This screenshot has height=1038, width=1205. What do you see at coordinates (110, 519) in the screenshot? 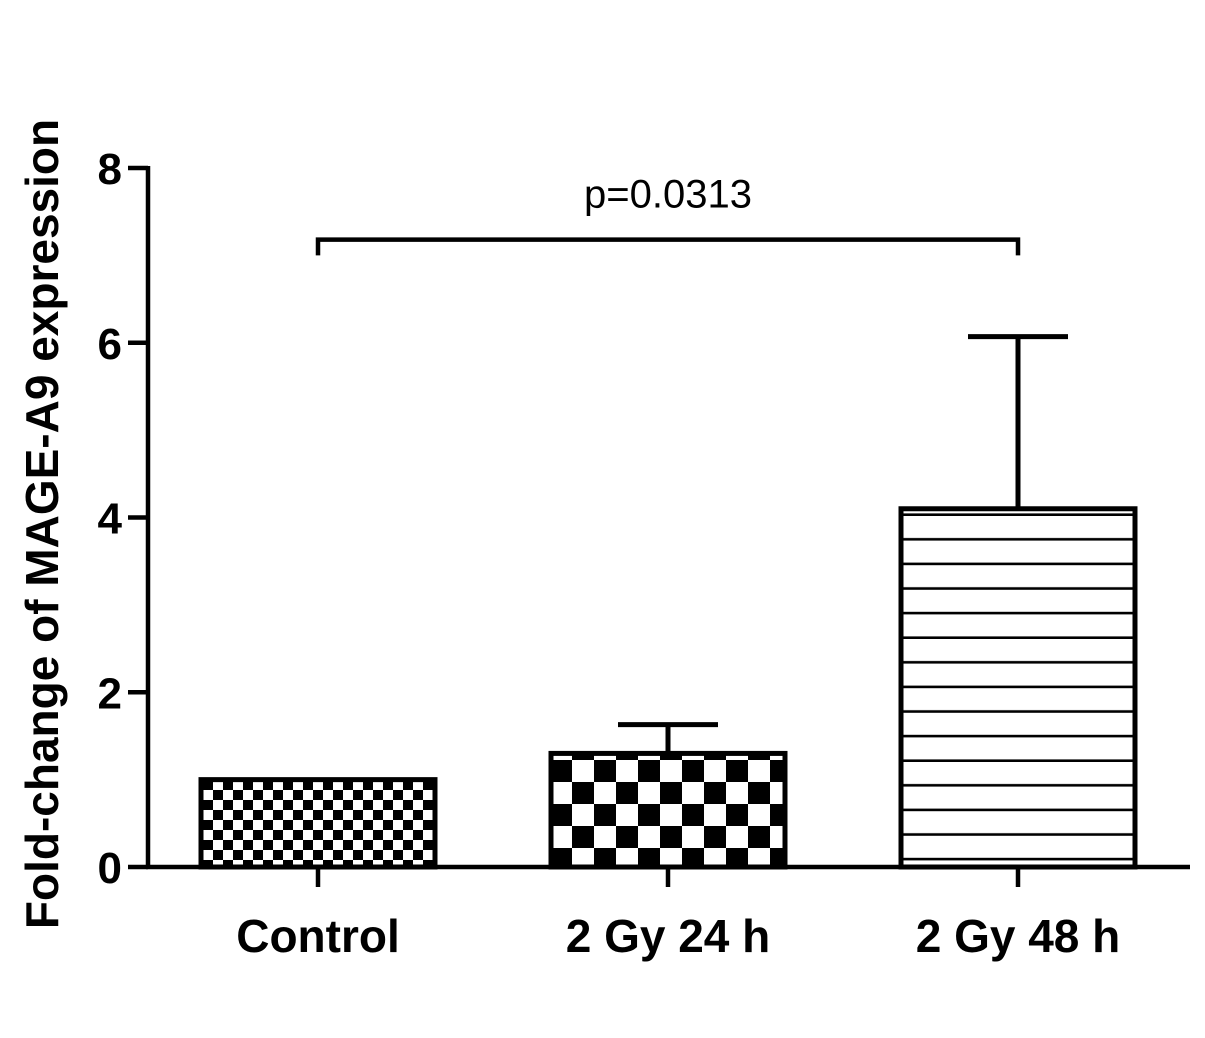
I see `y-tick-label: 4` at bounding box center [110, 519].